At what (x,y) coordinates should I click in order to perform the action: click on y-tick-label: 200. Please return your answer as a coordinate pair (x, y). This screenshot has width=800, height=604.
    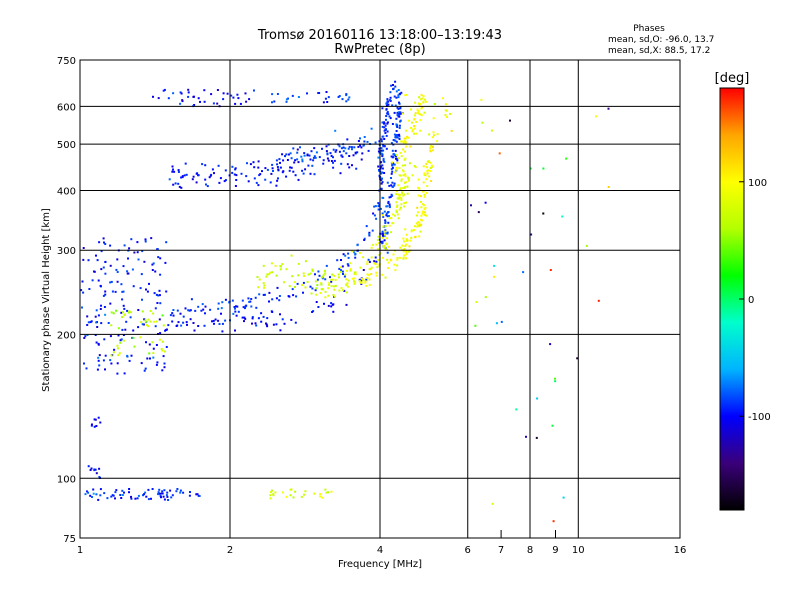
    Looking at the image, I should click on (66, 335).